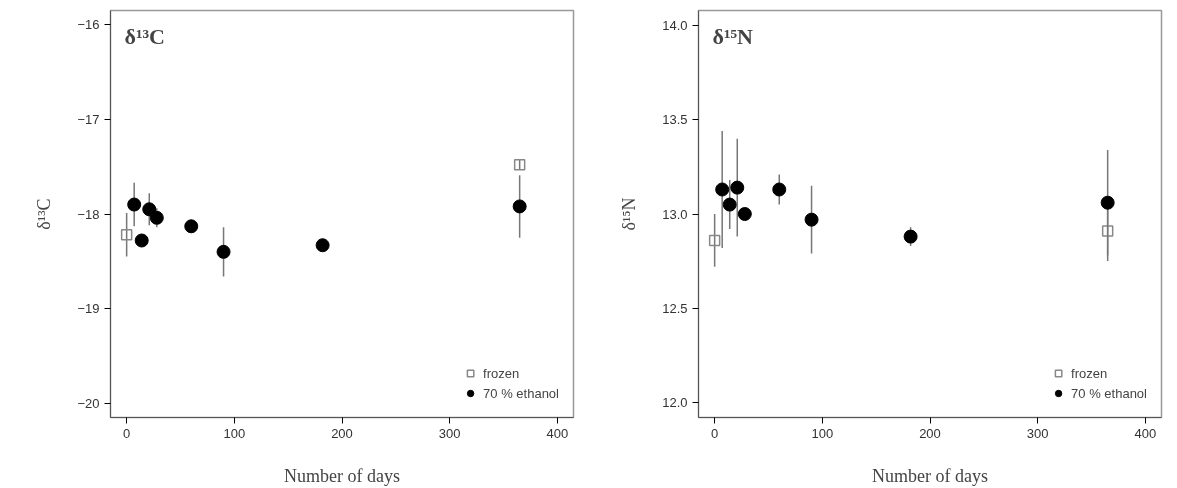  Describe the element at coordinates (675, 402) in the screenshot. I see `y-tick-label: 12.0` at that location.